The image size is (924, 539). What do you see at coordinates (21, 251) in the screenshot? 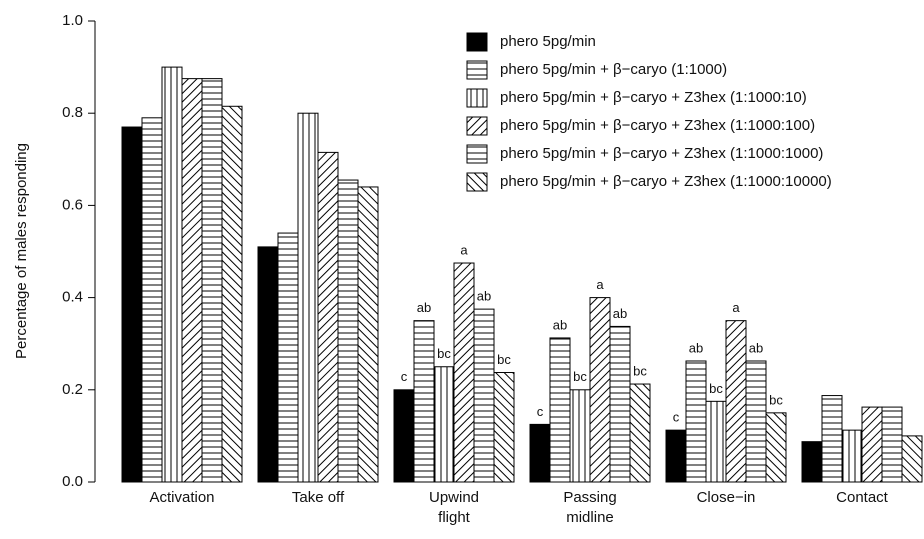
I see `y-axis-label: Percentage of males responding` at bounding box center [21, 251].